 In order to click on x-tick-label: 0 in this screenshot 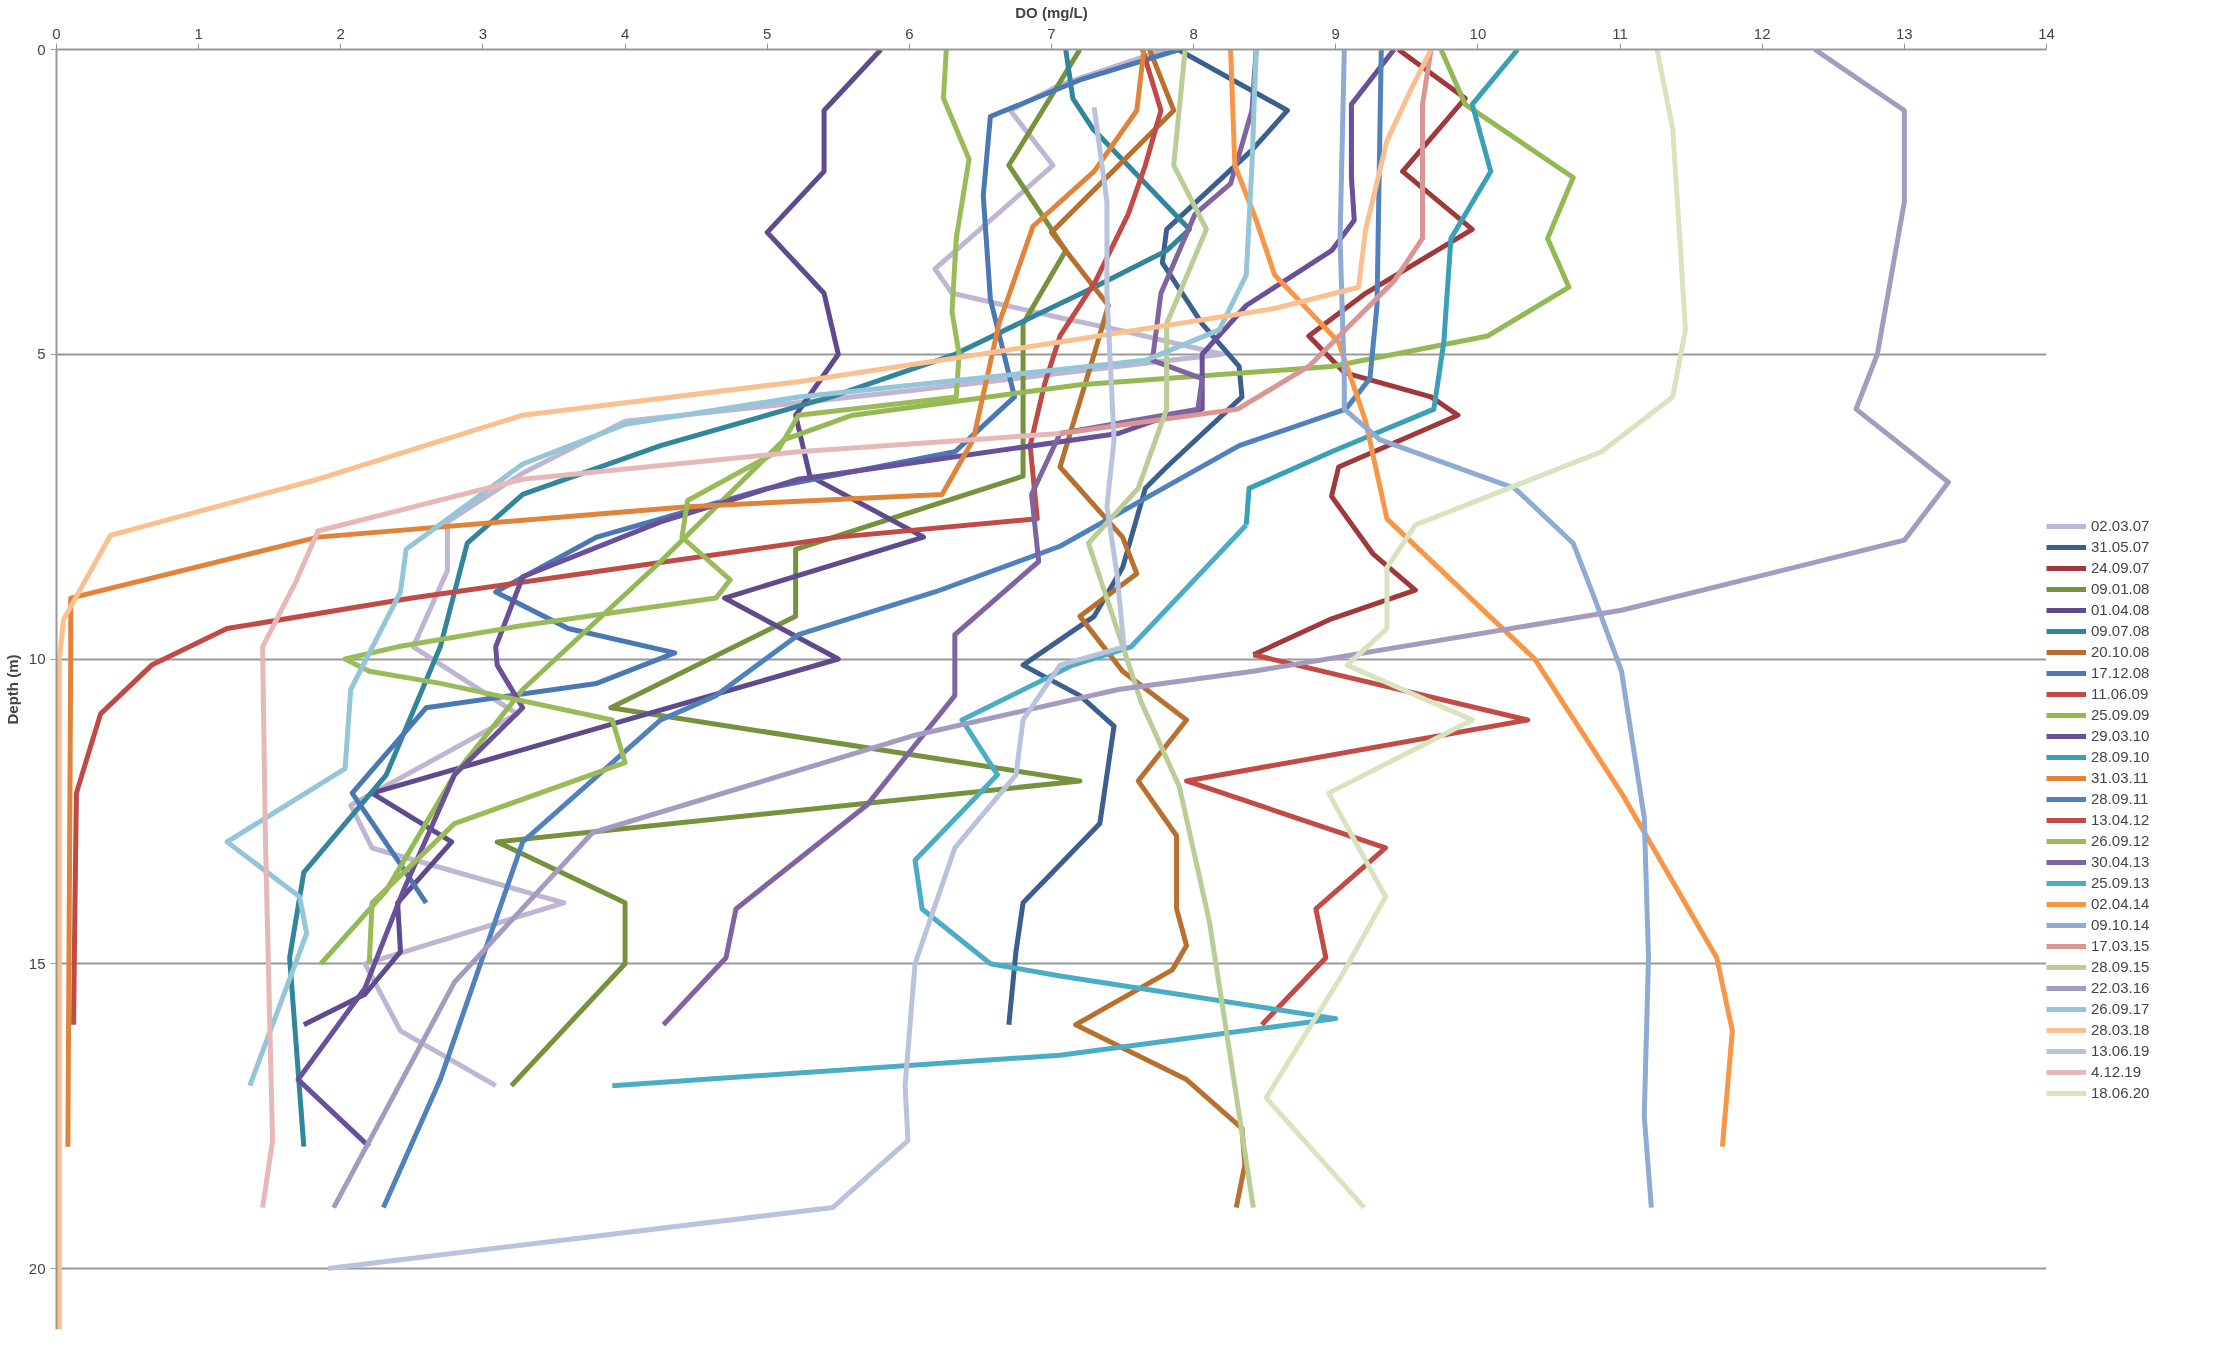, I will do `click(56, 33)`.